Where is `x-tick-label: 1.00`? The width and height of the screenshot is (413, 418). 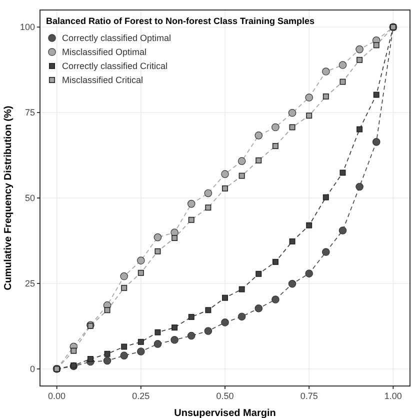 x-tick-label: 1.00 is located at coordinates (393, 396).